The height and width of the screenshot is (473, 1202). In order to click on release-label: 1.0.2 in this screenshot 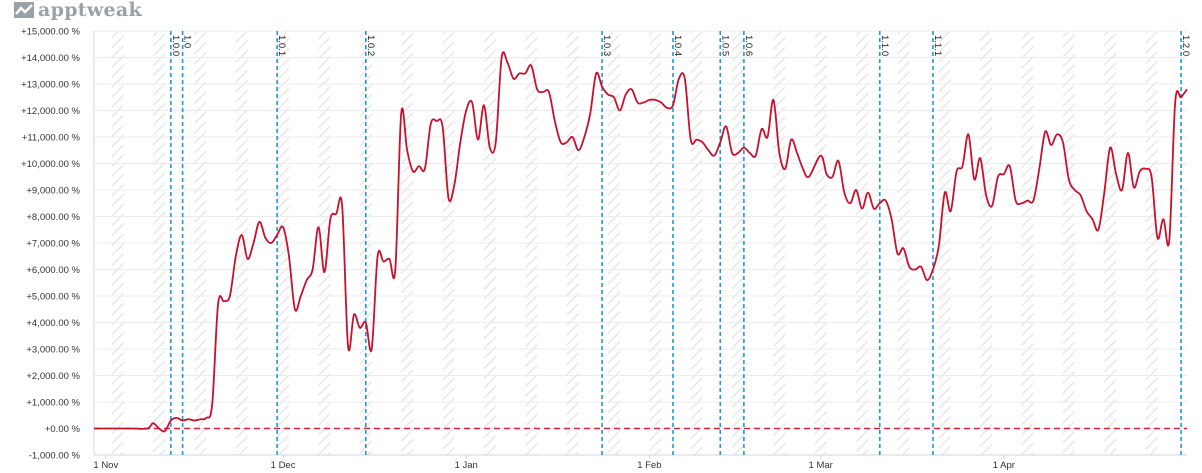, I will do `click(370, 45)`.